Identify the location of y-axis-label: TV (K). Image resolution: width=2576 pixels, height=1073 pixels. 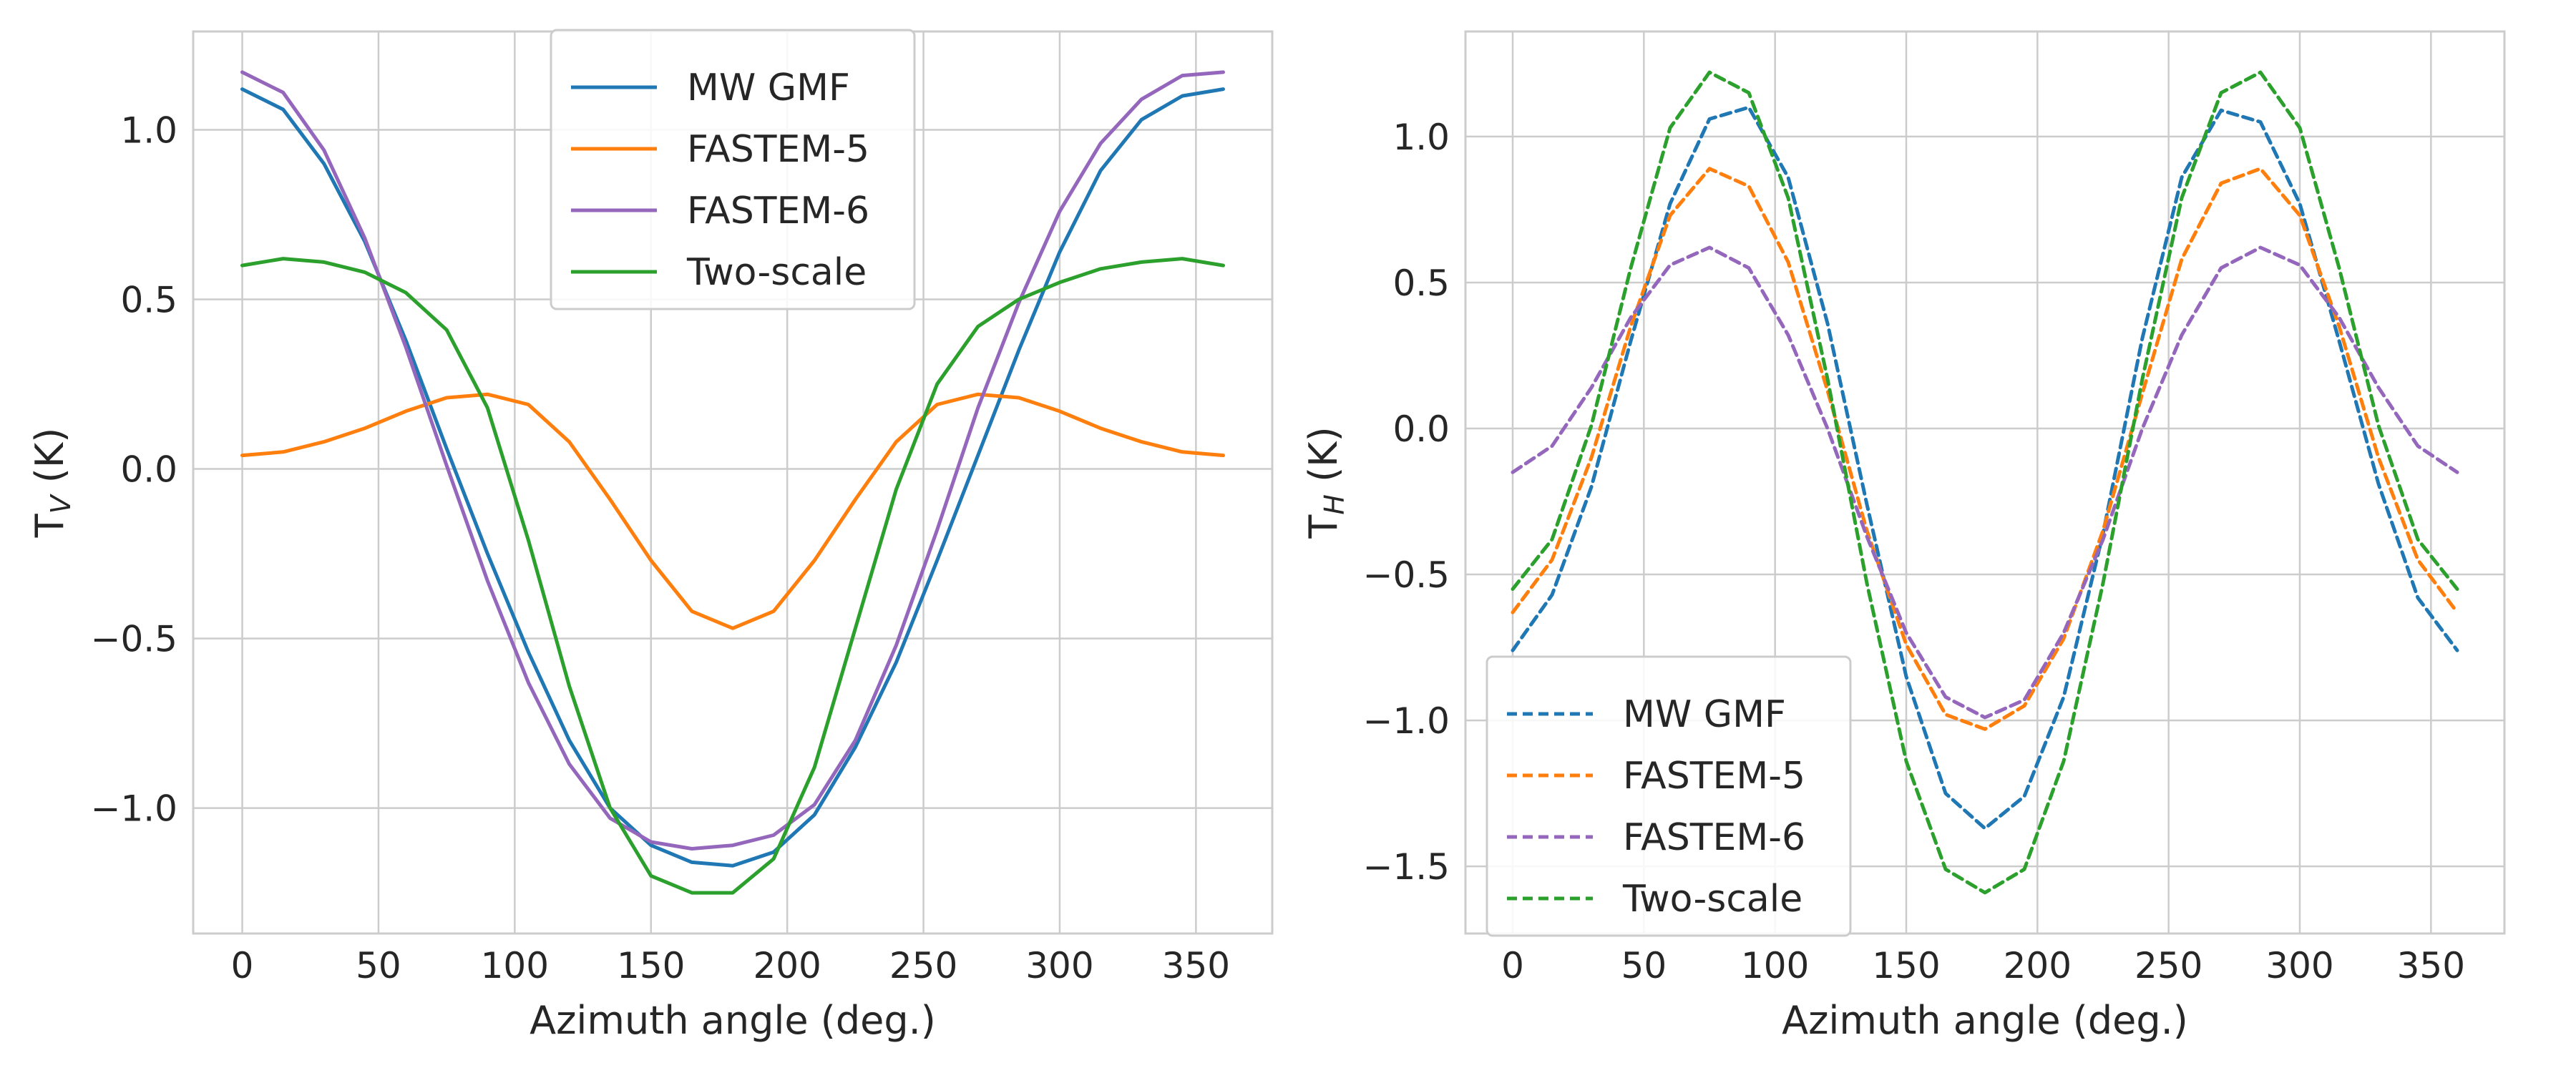
(52, 484).